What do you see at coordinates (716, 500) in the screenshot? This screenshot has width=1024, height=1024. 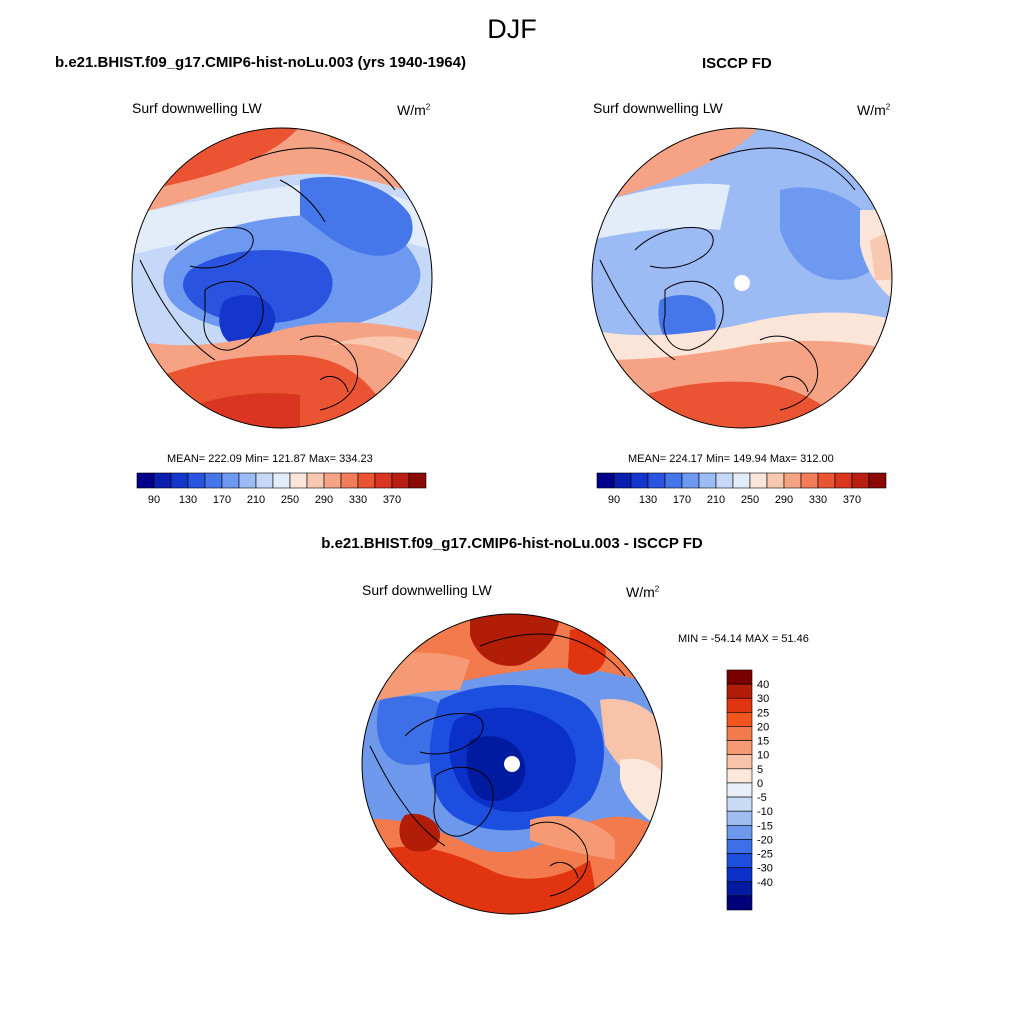 I see `obs-colorbar-tick-label: 210` at bounding box center [716, 500].